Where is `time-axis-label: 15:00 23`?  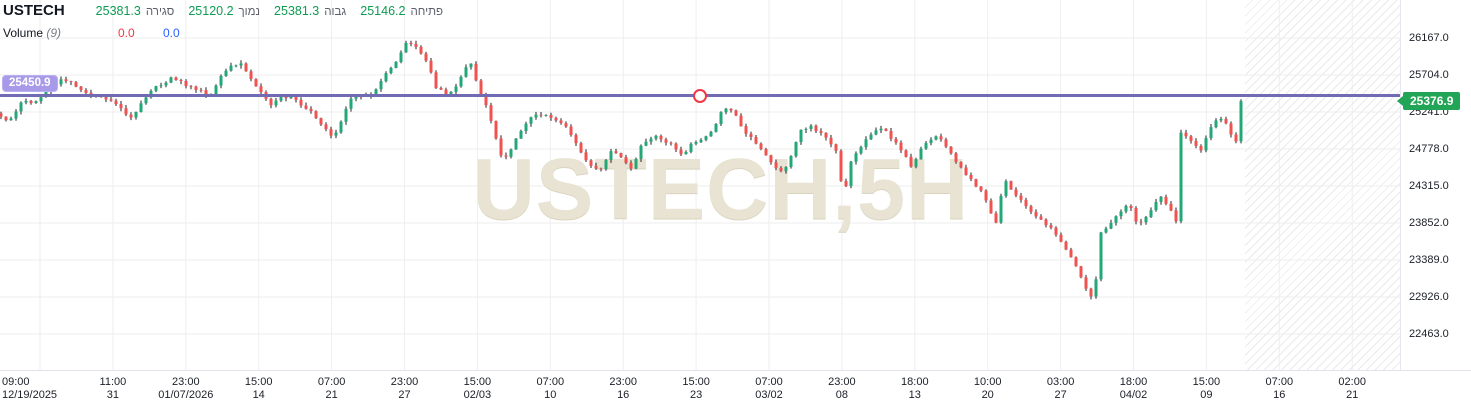
time-axis-label: 15:00 23 is located at coordinates (696, 388).